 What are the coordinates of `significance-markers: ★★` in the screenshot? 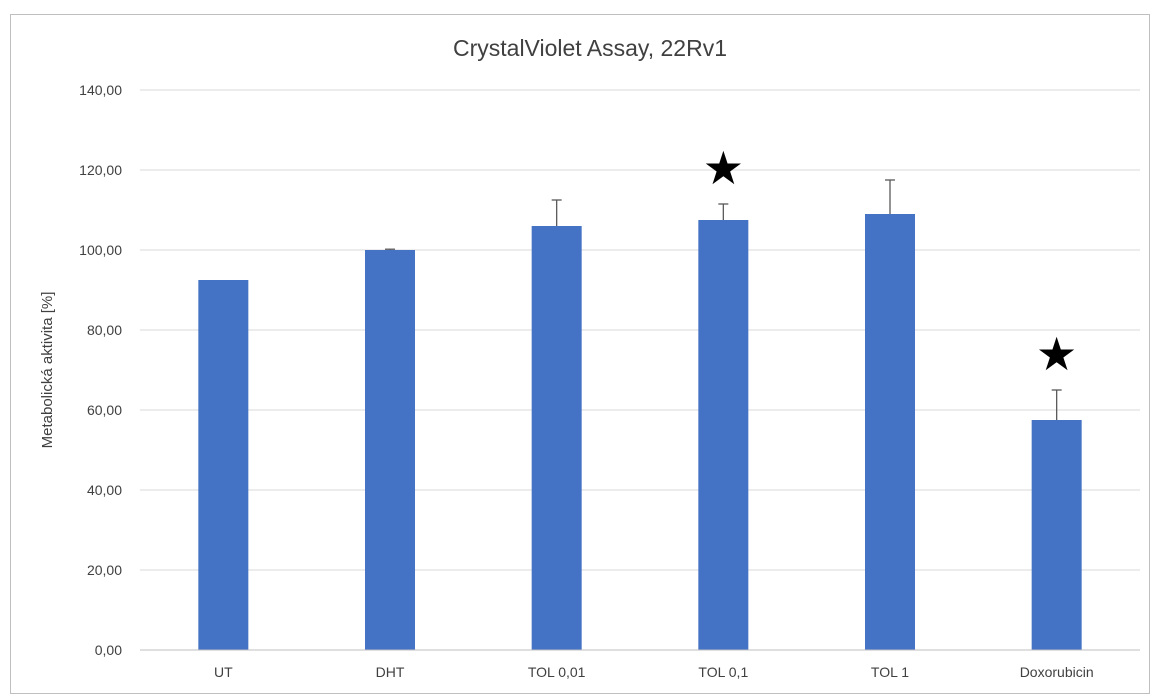 It's located at (890, 261).